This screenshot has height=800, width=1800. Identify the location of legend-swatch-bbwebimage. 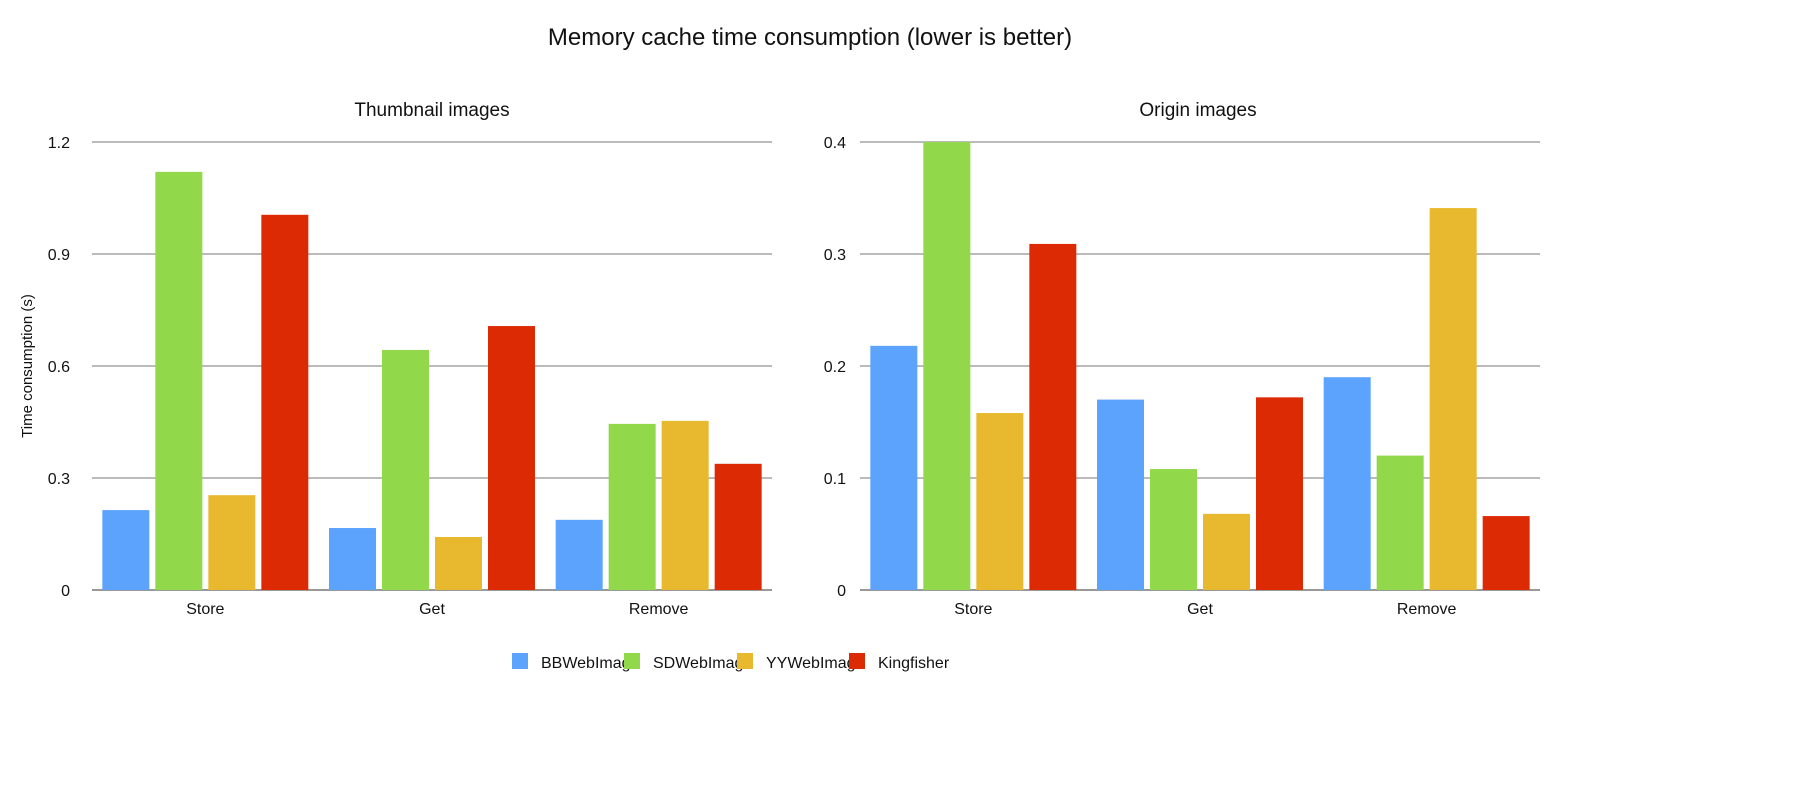
(520, 661).